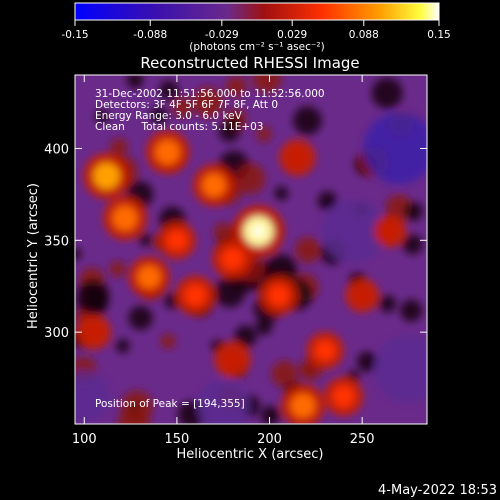 The width and height of the screenshot is (500, 500). I want to click on chart-title: Reconstructed RHESSI Image, so click(249, 63).